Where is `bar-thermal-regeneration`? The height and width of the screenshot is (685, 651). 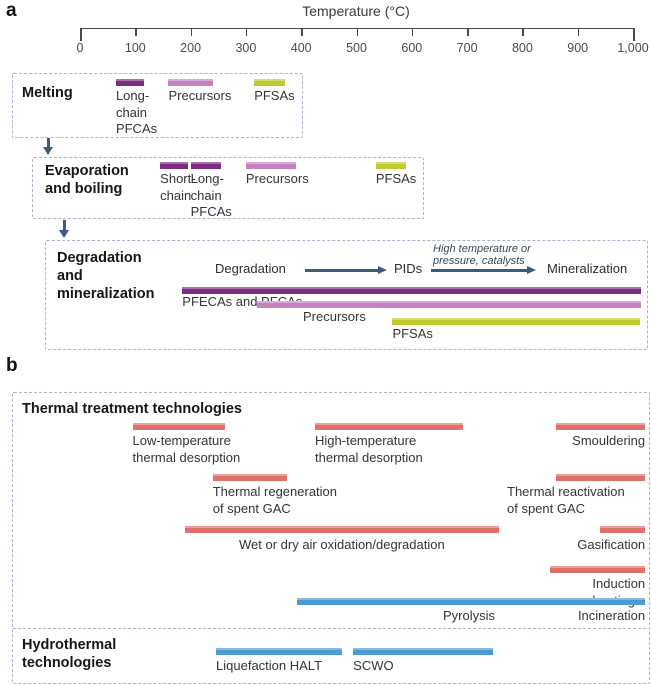 bar-thermal-regeneration is located at coordinates (250, 477).